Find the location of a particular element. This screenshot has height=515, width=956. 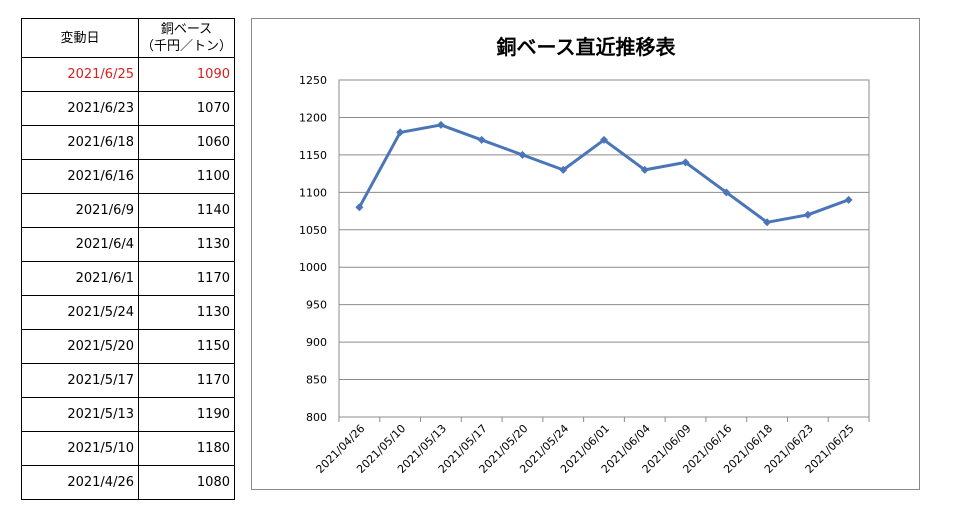

row-date: 2021/5/10 is located at coordinates (80, 448).